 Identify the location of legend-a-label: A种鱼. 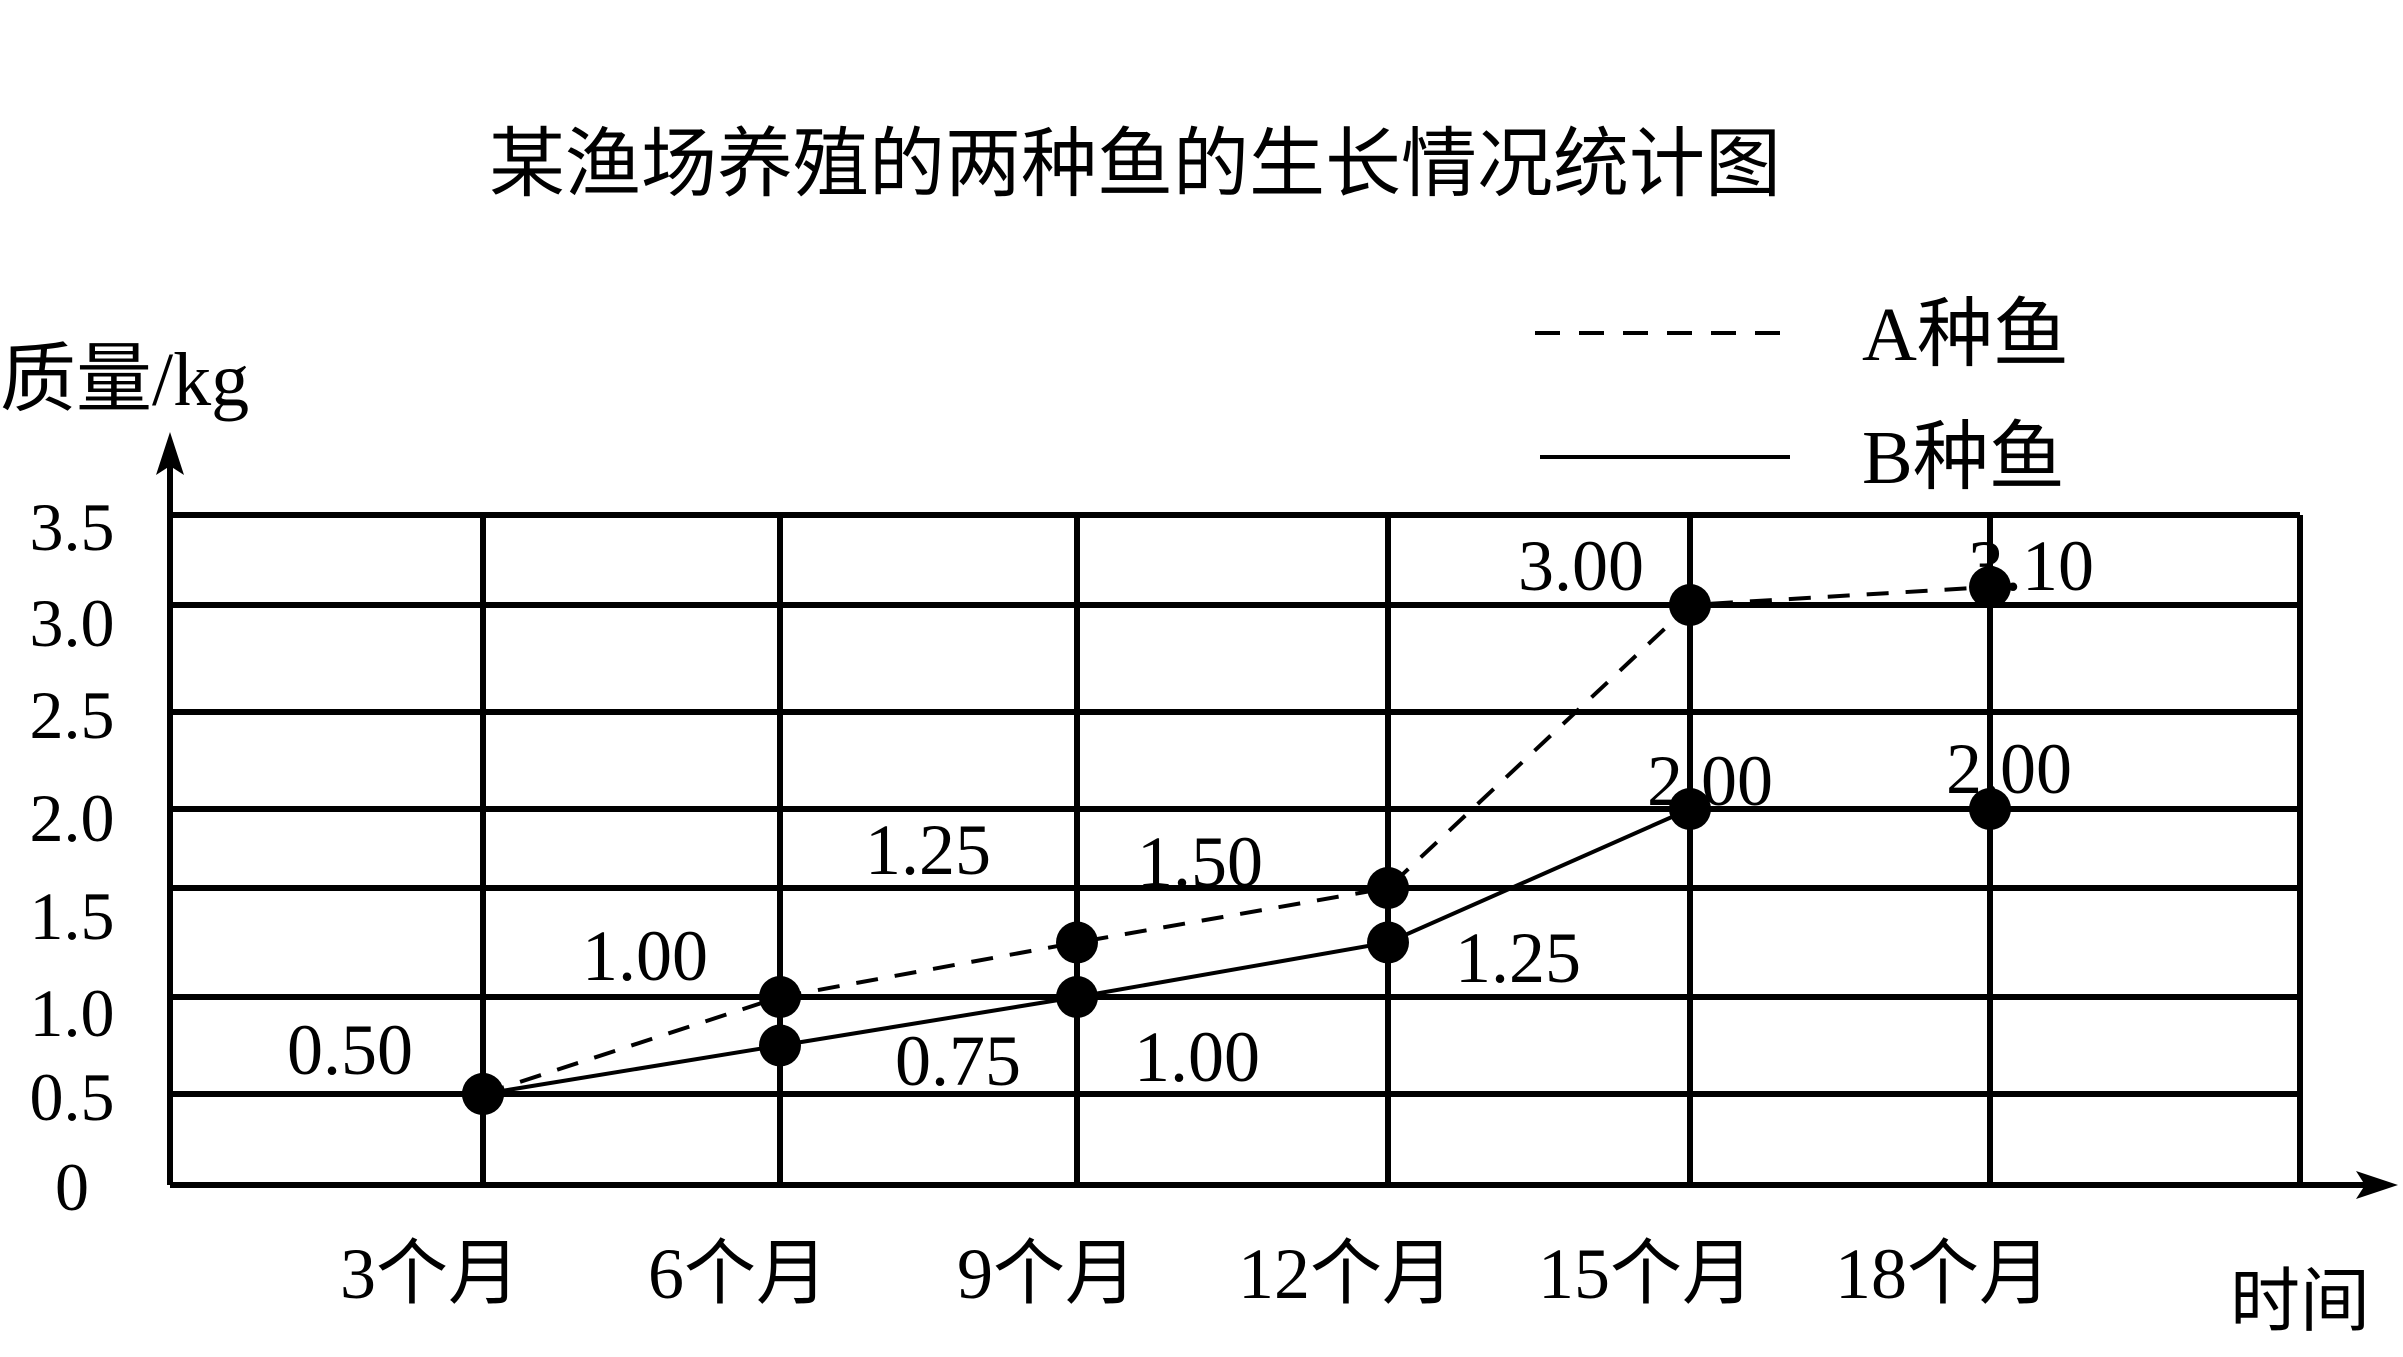
(1965, 335).